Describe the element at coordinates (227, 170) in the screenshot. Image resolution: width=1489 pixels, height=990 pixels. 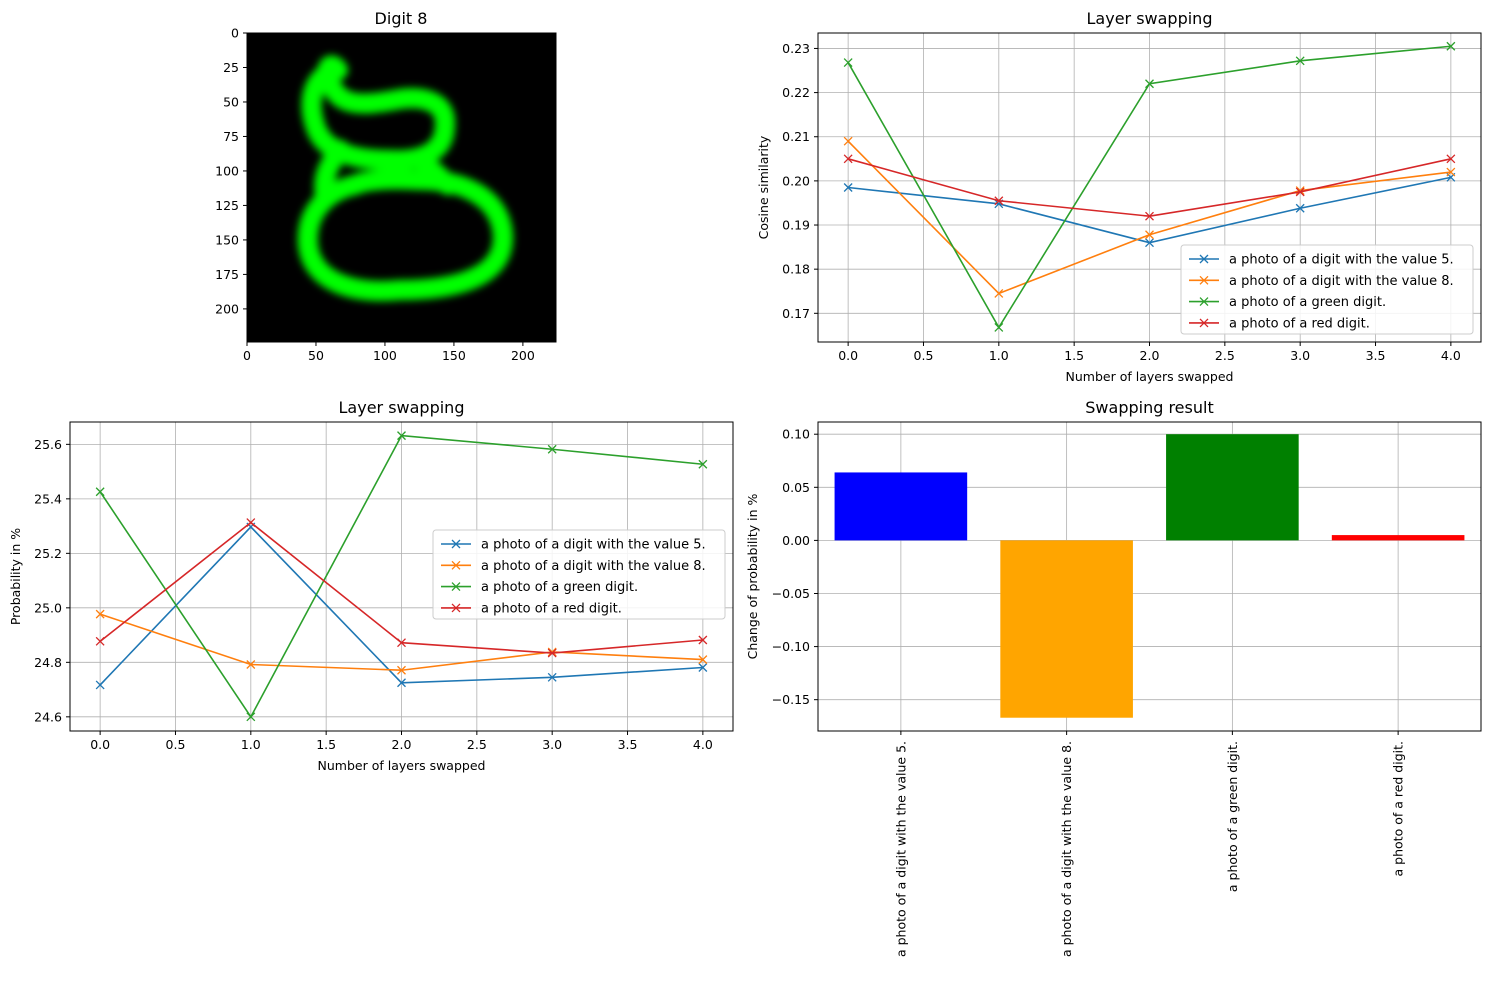
I see `y-tick-label: 100` at that location.